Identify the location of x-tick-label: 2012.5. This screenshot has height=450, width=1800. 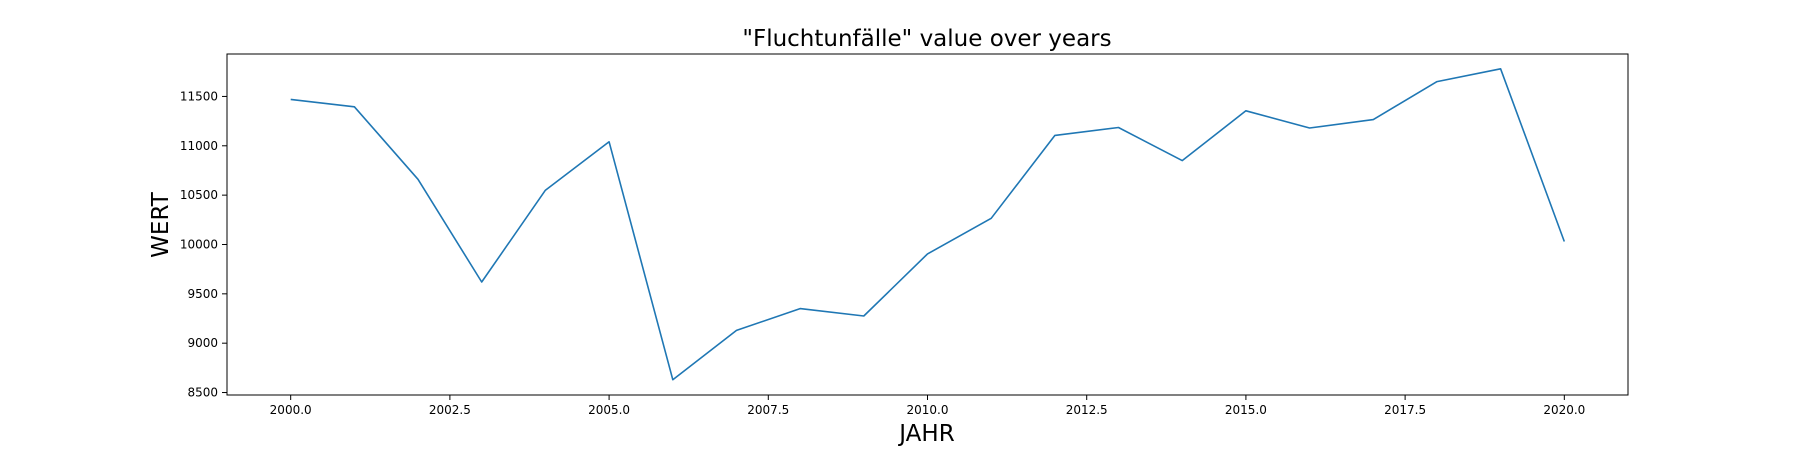
(1087, 410).